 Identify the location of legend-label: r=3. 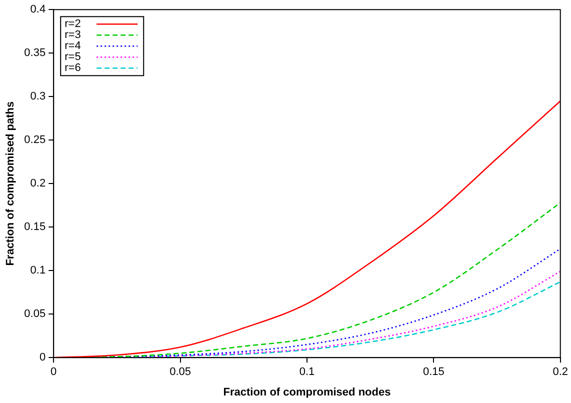
(72, 35).